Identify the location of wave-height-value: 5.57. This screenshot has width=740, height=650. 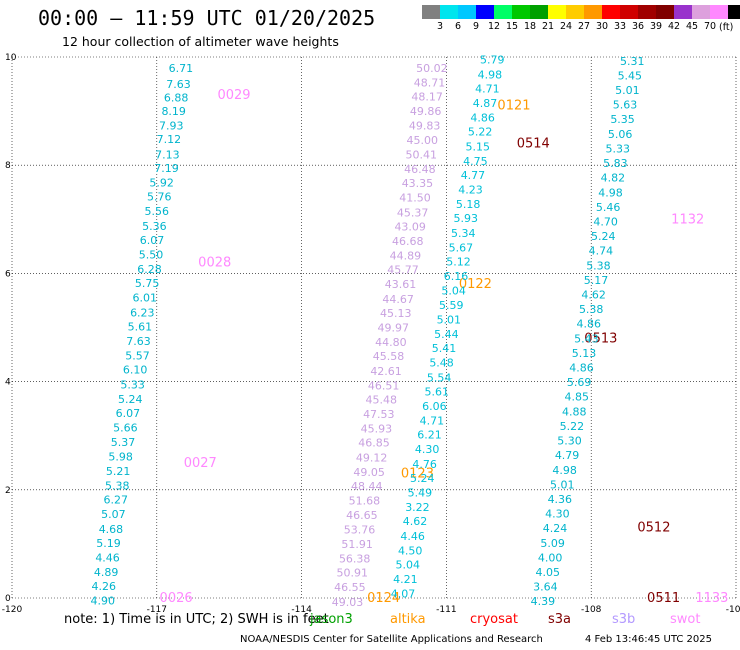
(137, 356).